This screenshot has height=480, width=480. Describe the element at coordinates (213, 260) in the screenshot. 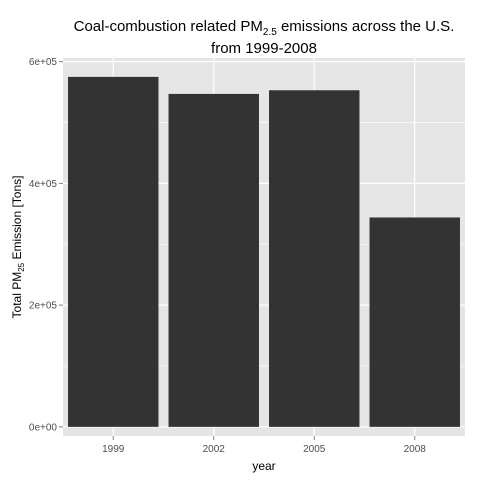

I see `bar-2002` at that location.